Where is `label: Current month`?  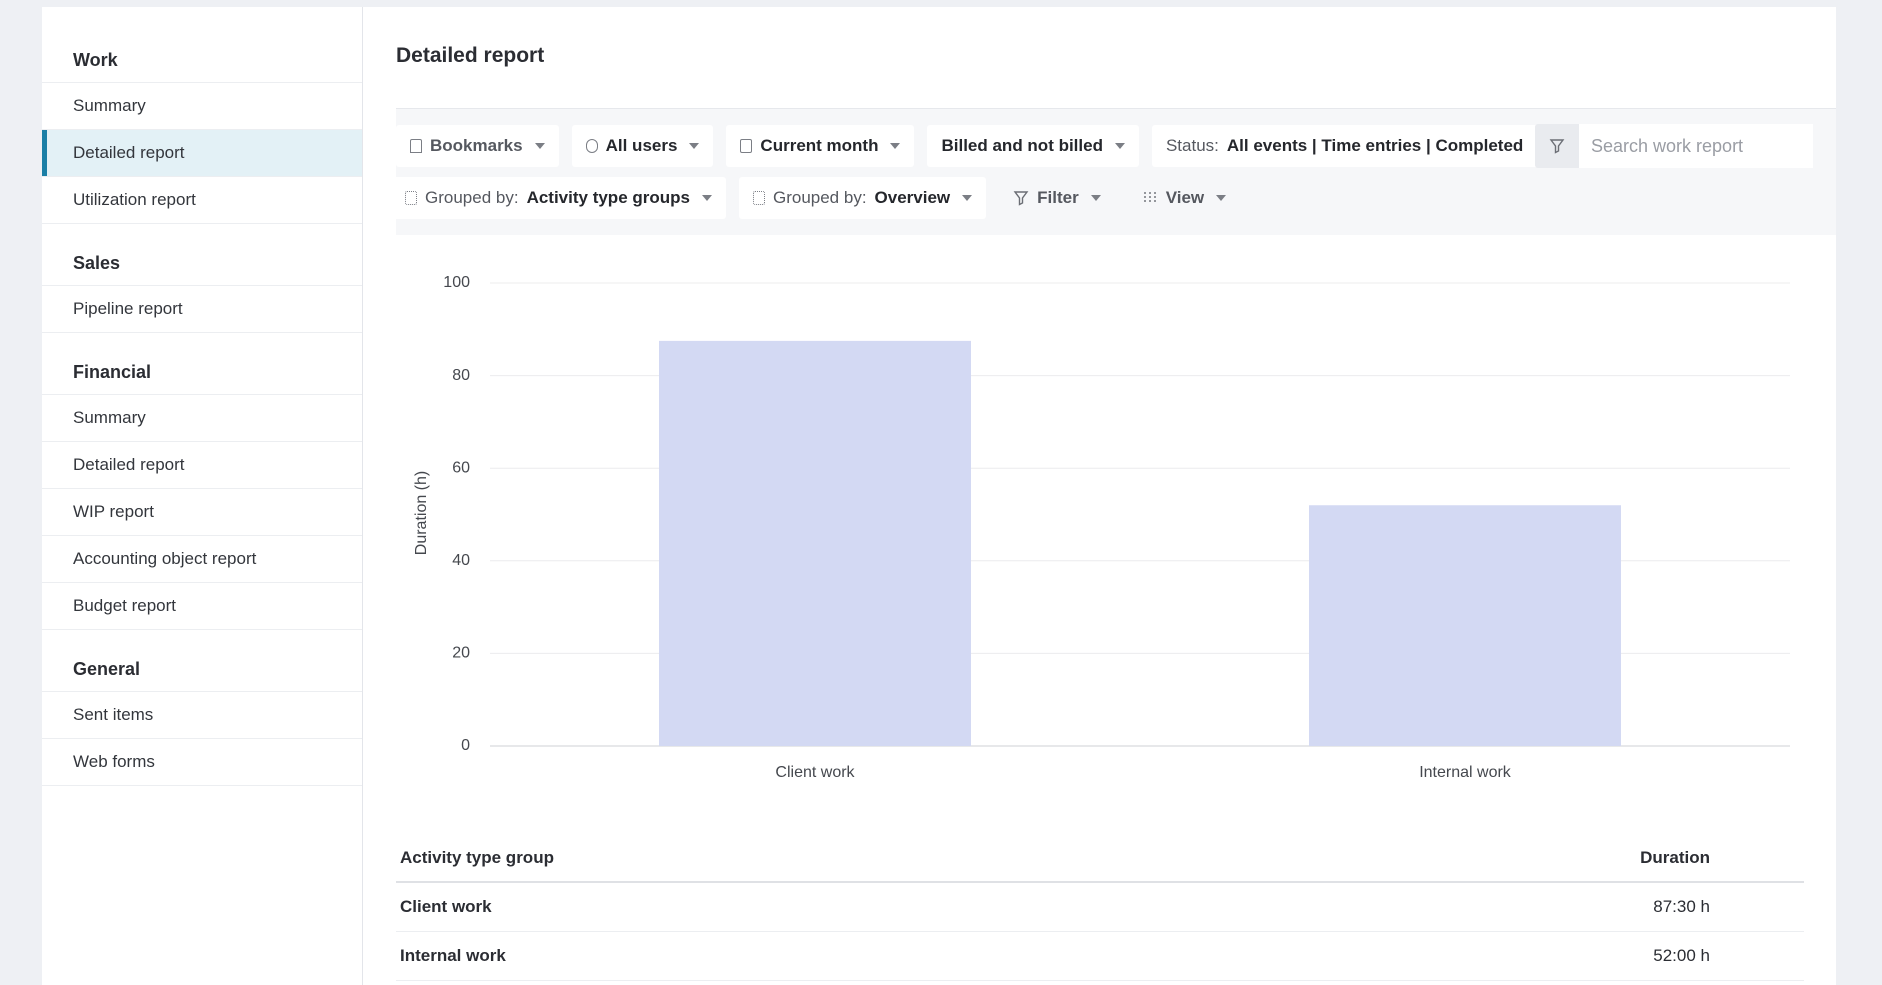 label: Current month is located at coordinates (819, 145).